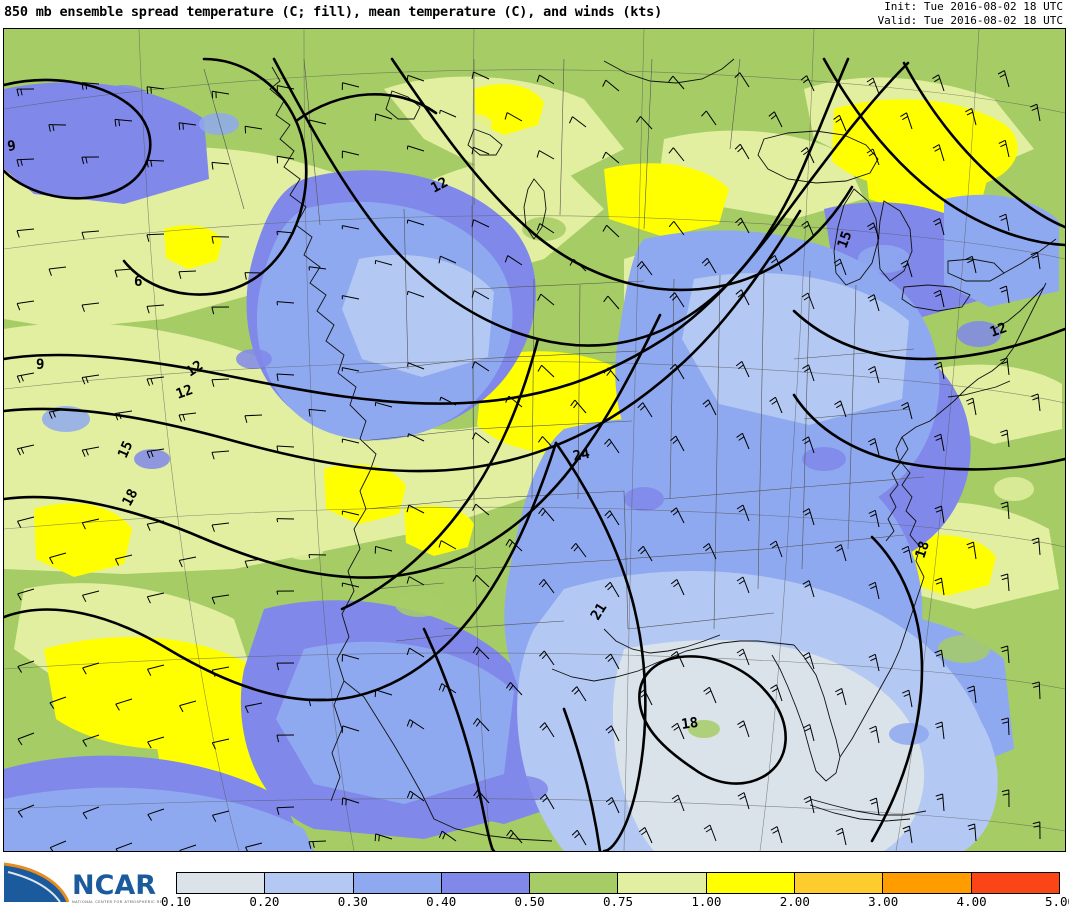 Image resolution: width=1069 pixels, height=911 pixels. Describe the element at coordinates (176, 901) in the screenshot. I see `colorbar-tick: 0.10` at that location.